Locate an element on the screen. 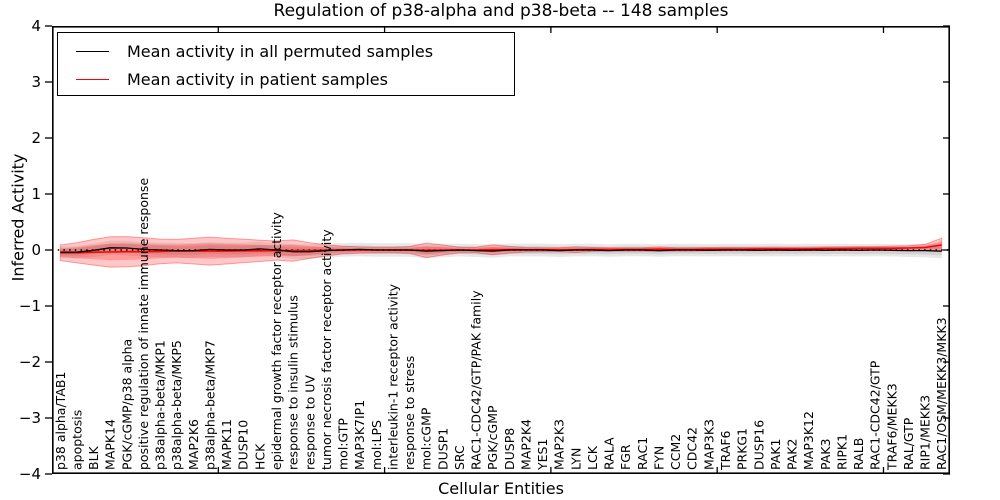 This screenshot has height=500, width=1000. legend-item-patient: Mean activity in patient samples is located at coordinates (286, 79).